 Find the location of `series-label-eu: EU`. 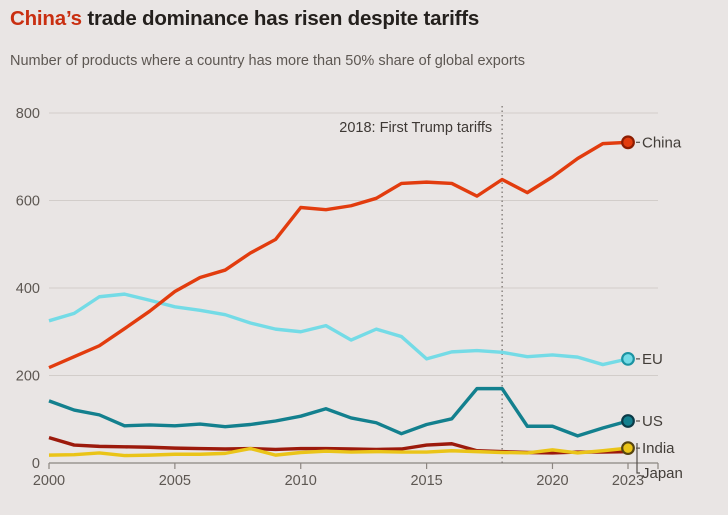

series-label-eu: EU is located at coordinates (652, 359).